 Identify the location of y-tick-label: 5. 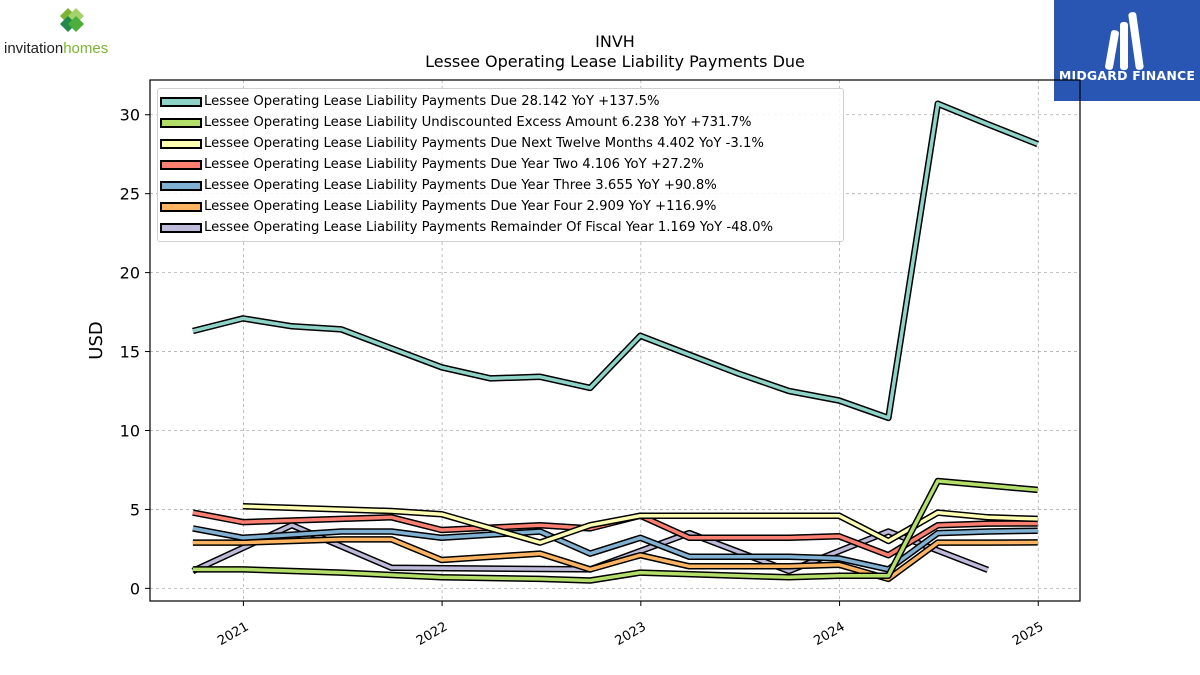
(135, 509).